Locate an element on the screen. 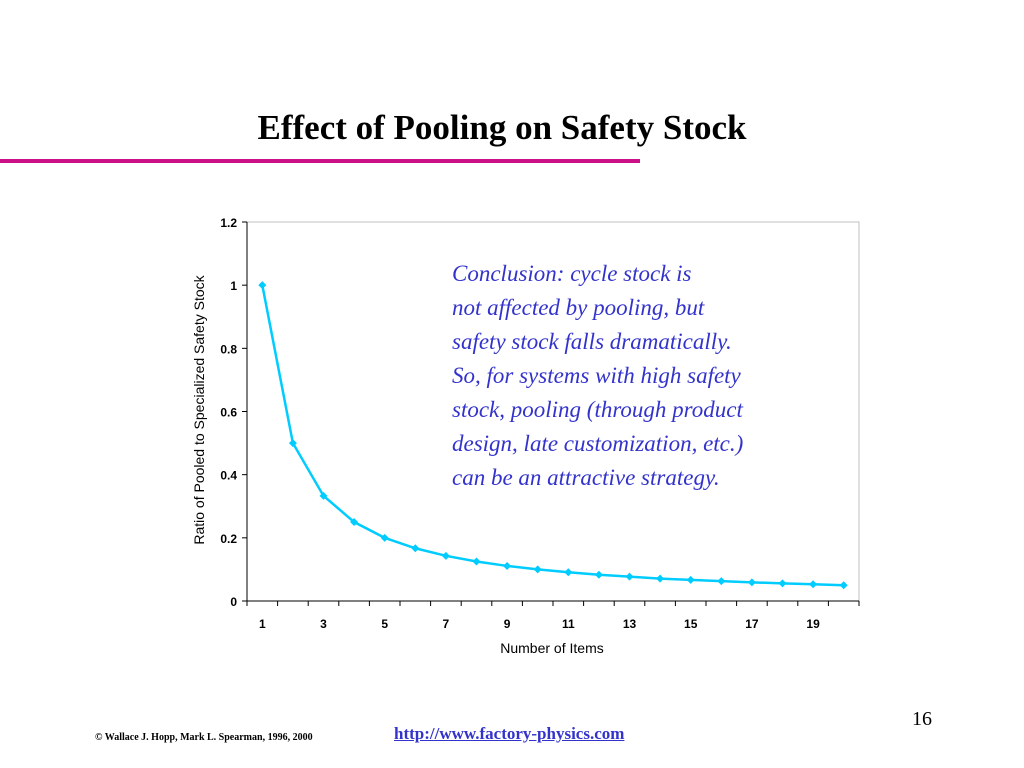 The image size is (1024, 768). conclusion-line: design, late customization, etc.) is located at coordinates (598, 443).